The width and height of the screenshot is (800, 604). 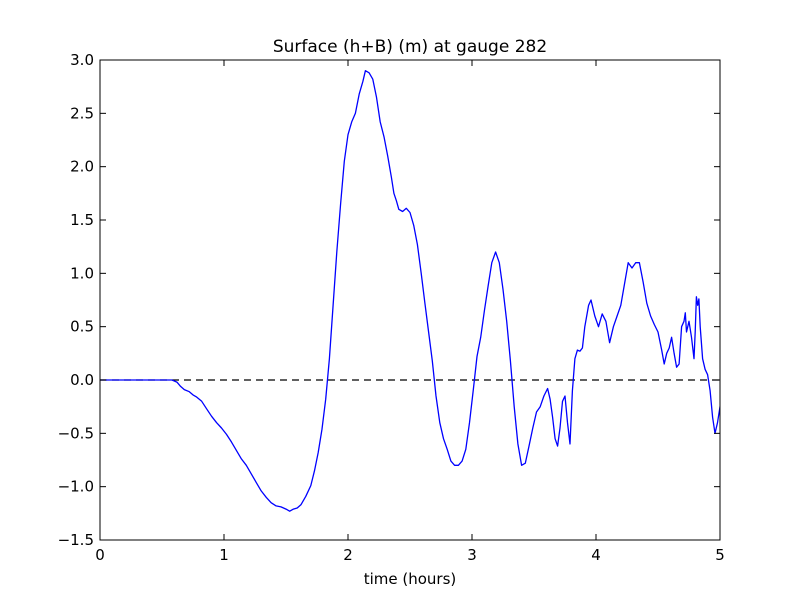 I want to click on y-tick-label: 2.0, so click(x=82, y=167).